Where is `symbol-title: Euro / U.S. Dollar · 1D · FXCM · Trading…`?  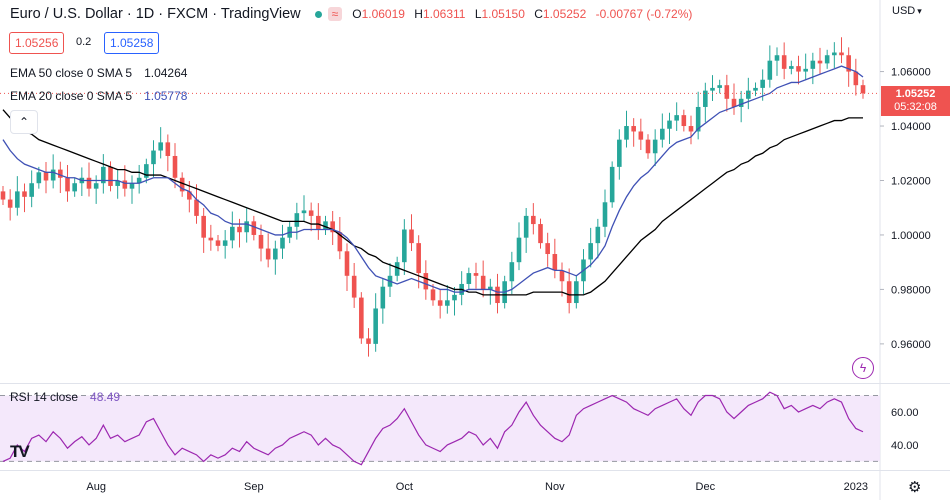 symbol-title: Euro / U.S. Dollar · 1D · FXCM · Trading… is located at coordinates (155, 14).